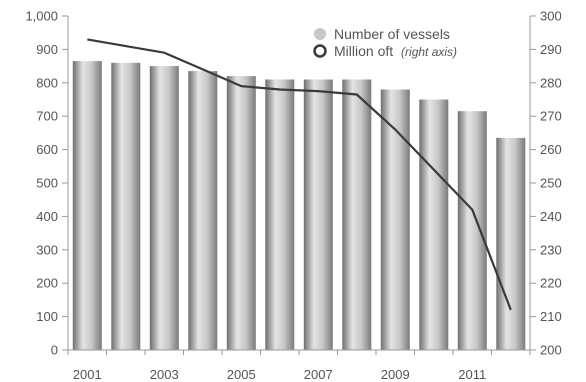 The image size is (586, 382). I want to click on left-tick-label: 900, so click(47, 49).